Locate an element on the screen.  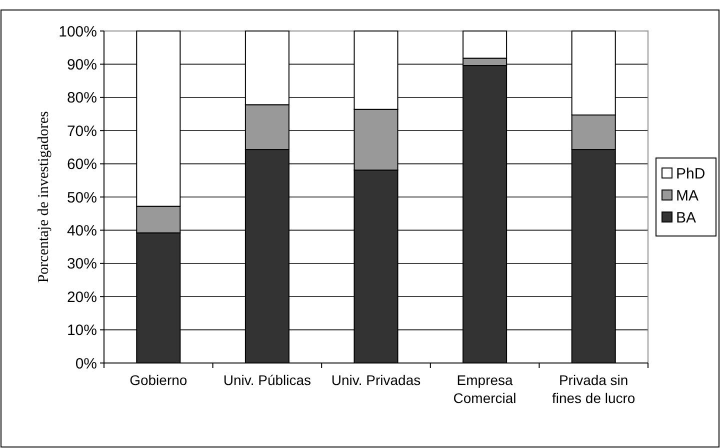
legend-label: BA is located at coordinates (686, 217).